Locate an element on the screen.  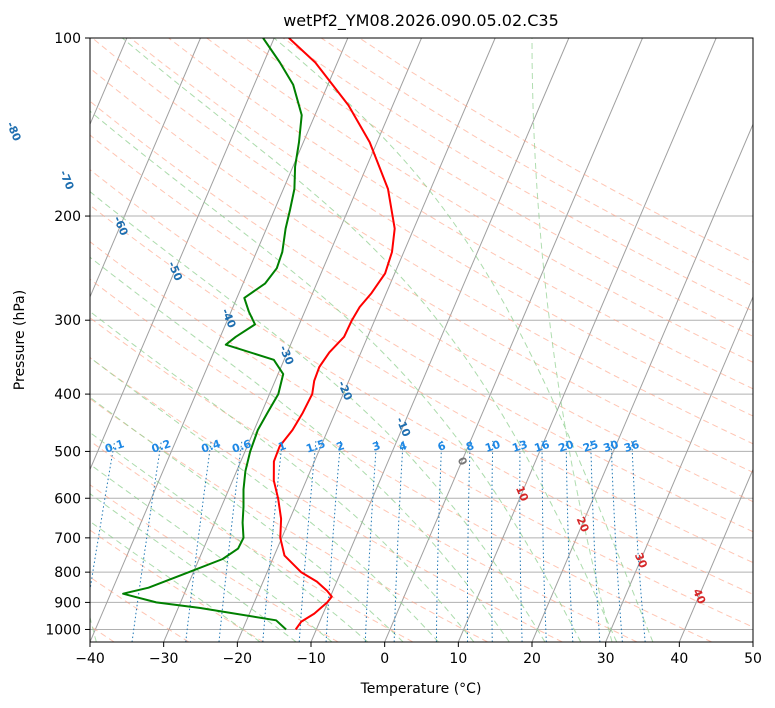
x-axis: −40 −30 −20 −10 0 10 20 30 40 50 is located at coordinates (418, 654).